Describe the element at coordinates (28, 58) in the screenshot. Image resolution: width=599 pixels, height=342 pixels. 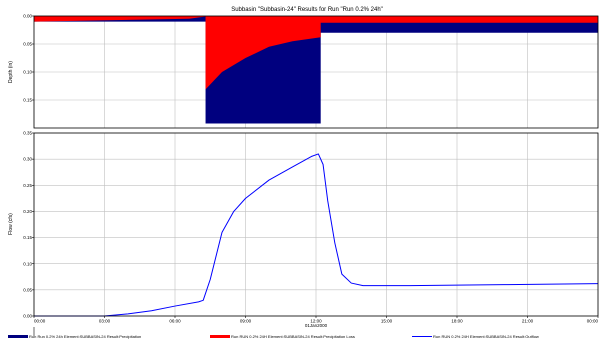
I see `depth-y-ticks: 0.00 0.05 0.10 0.15` at that location.